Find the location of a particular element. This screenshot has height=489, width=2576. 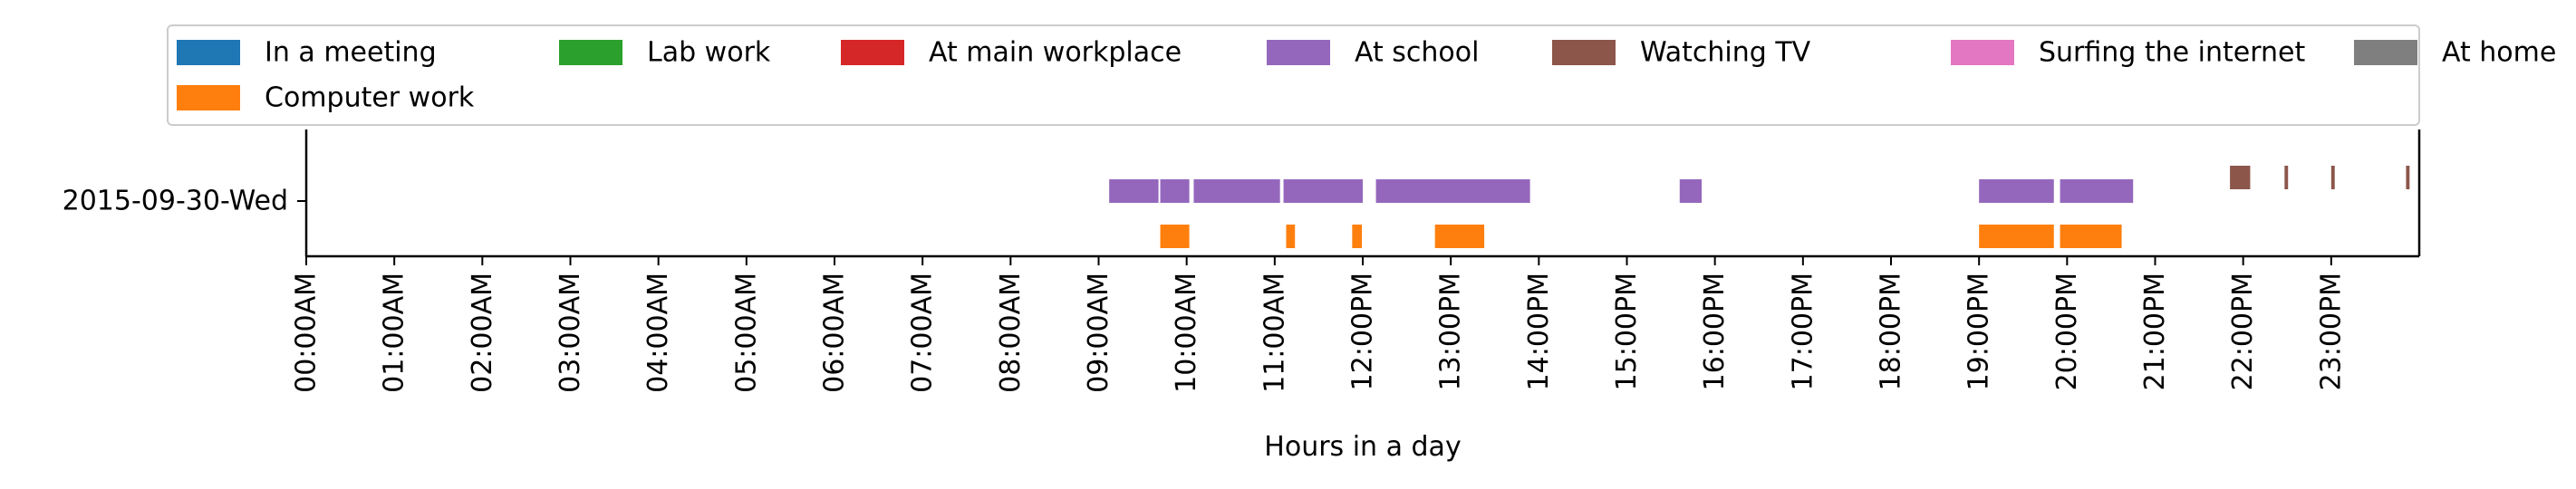

legend-swatch-at-main-workplace is located at coordinates (872, 52).